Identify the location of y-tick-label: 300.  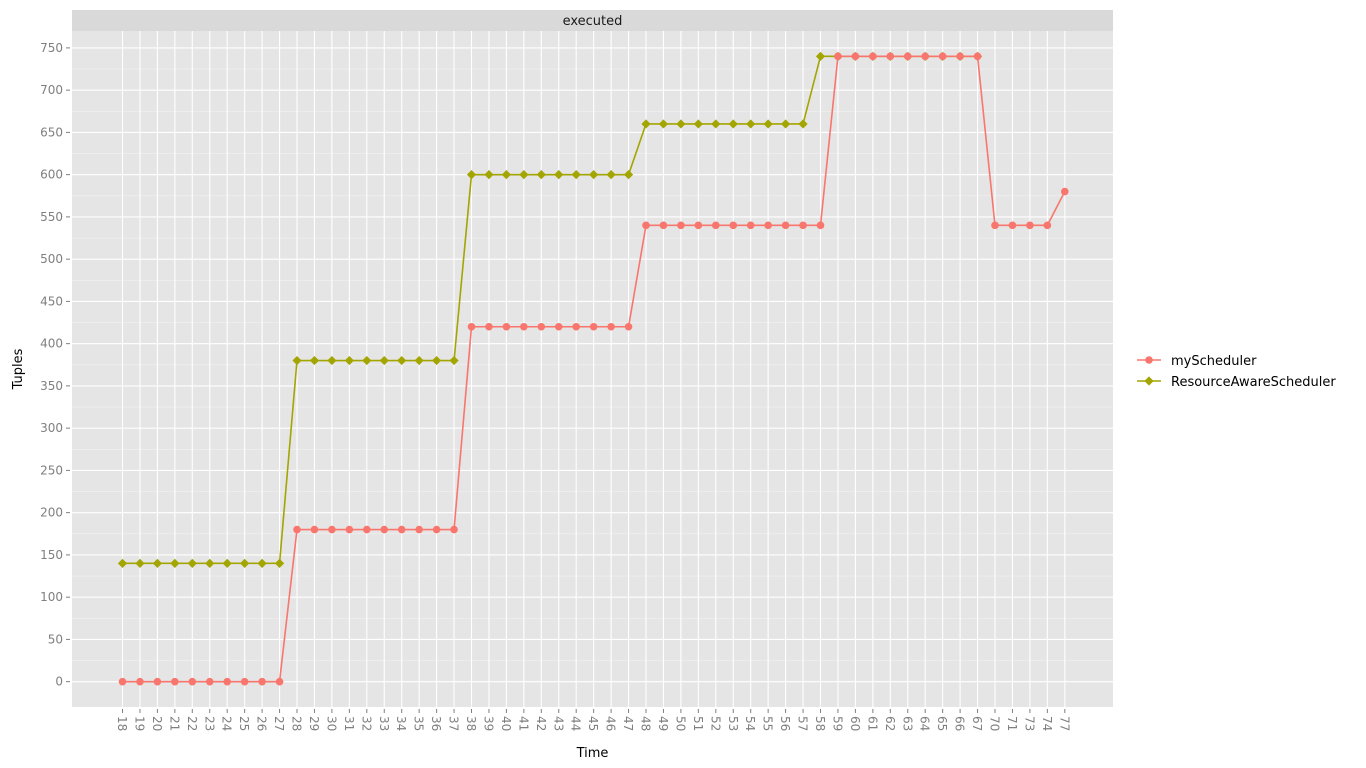
(51, 428).